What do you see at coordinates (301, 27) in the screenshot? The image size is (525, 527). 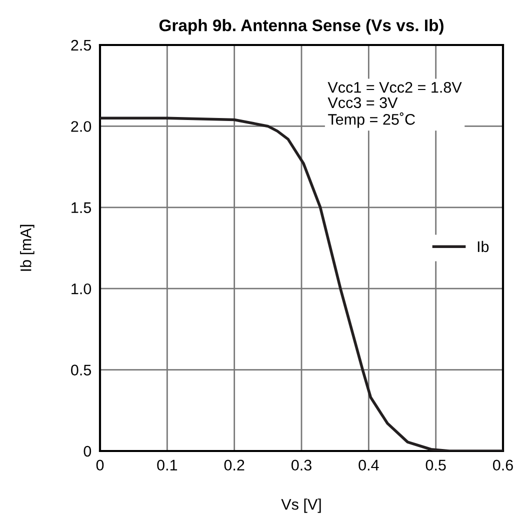 I see `chart-title: Graph 9b. Antenna Sense (Vs vs. Ib)` at bounding box center [301, 27].